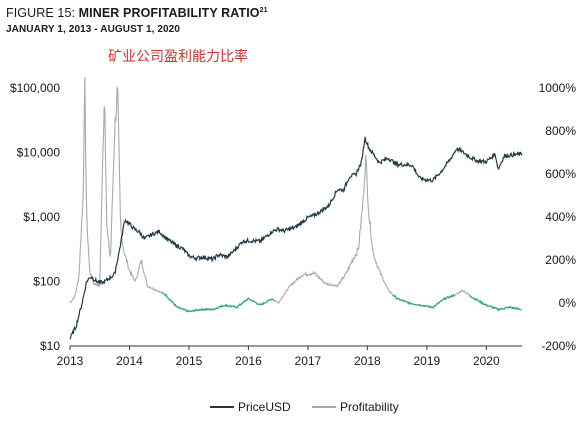  Describe the element at coordinates (50, 346) in the screenshot. I see `left-tick-label: $10` at that location.